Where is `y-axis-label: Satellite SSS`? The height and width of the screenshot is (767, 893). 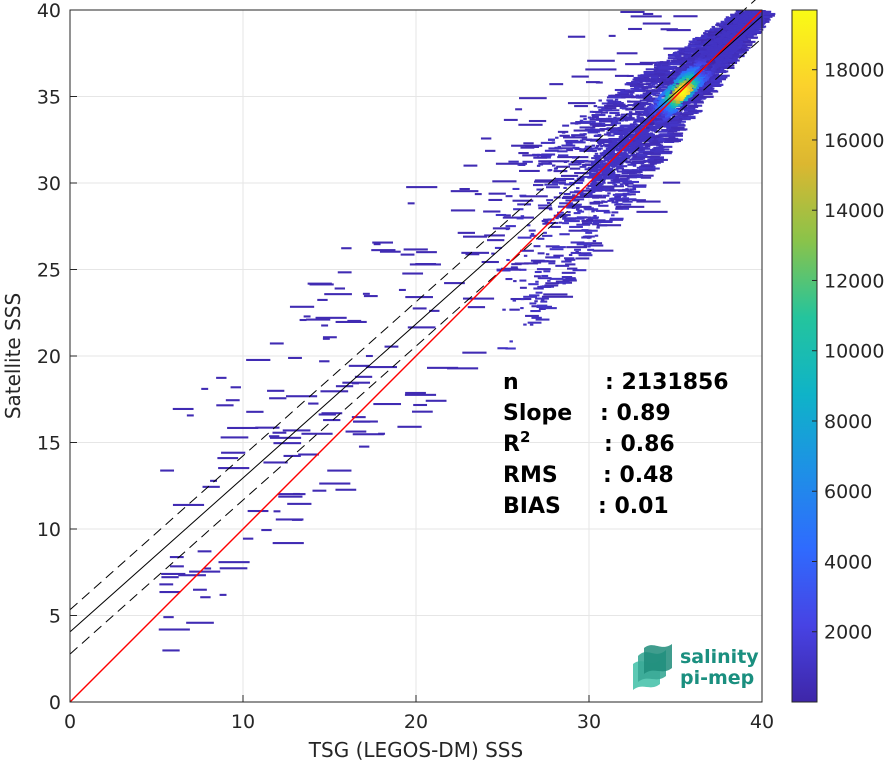
y-axis-label: Satellite SSS is located at coordinates (13, 356).